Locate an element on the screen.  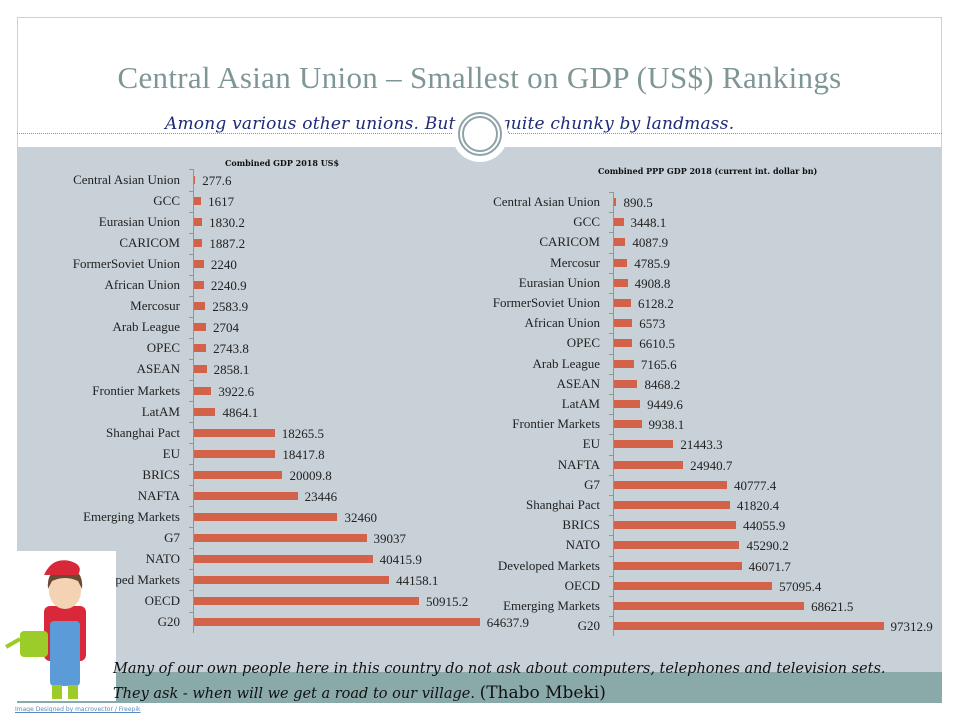
ppp-value-label: 4785.9 is located at coordinates (652, 263).